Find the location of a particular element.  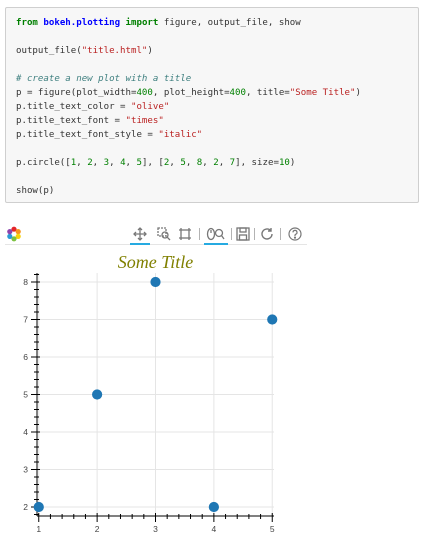

code-number: 3 is located at coordinates (106, 163).